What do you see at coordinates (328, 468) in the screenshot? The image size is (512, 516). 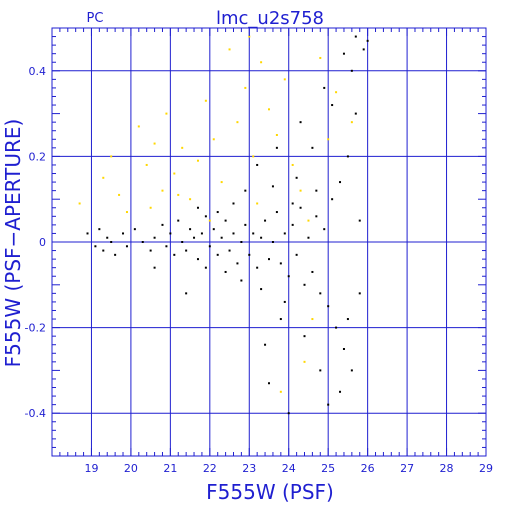 I see `x-tick-label: 25` at bounding box center [328, 468].